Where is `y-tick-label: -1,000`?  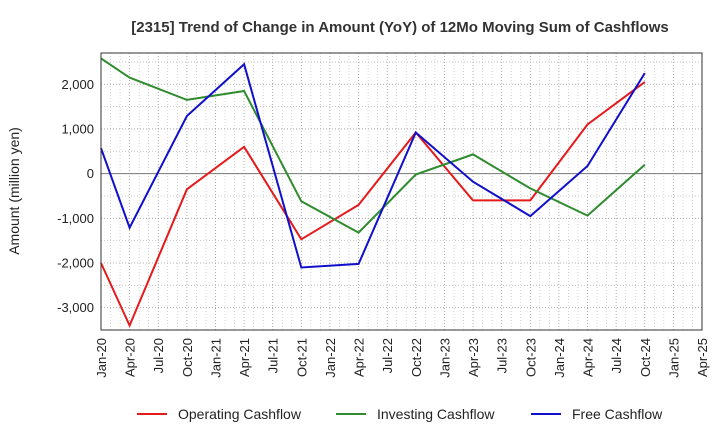 y-tick-label: -1,000 is located at coordinates (75, 218).